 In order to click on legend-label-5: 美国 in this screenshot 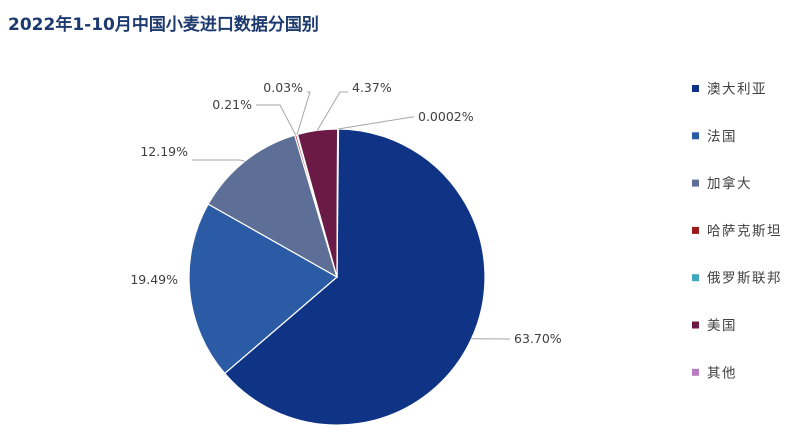, I will do `click(722, 326)`.